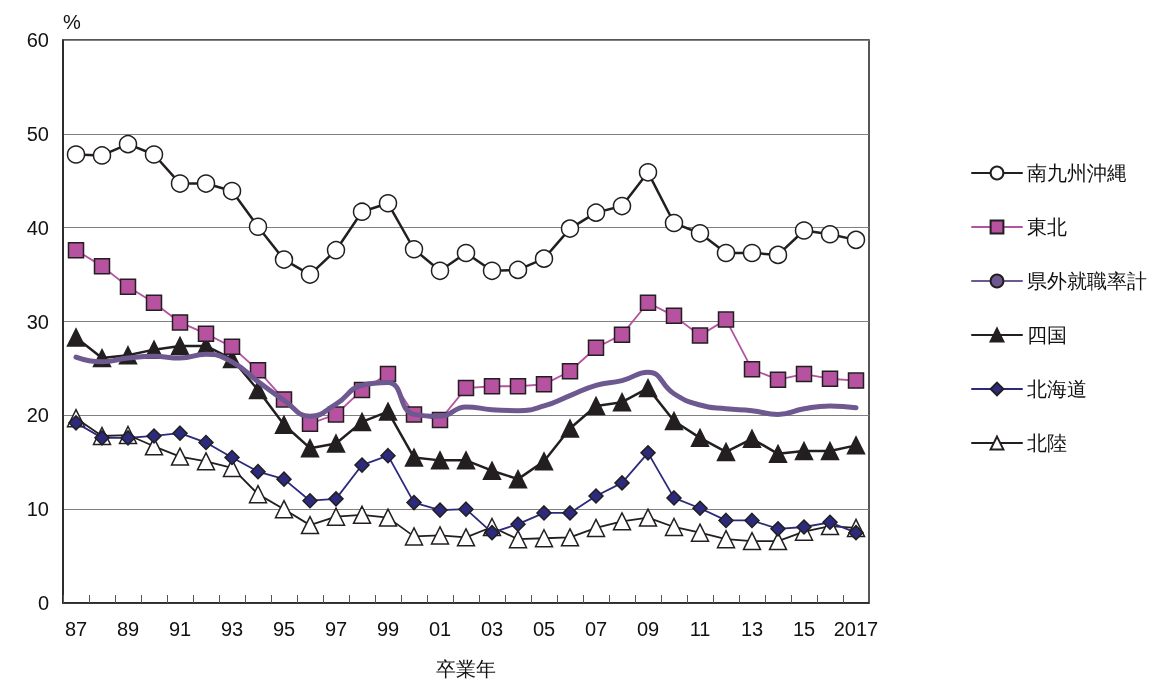 The height and width of the screenshot is (696, 1164). Describe the element at coordinates (284, 629) in the screenshot. I see `x-tick-label: 95` at that location.